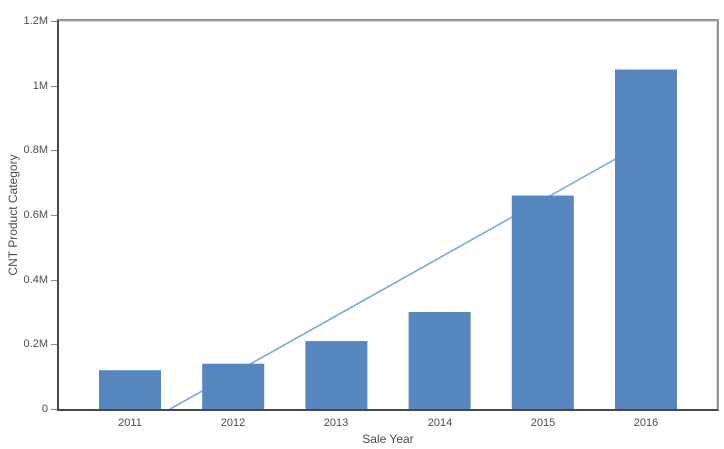  I want to click on bar-2013, so click(336, 375).